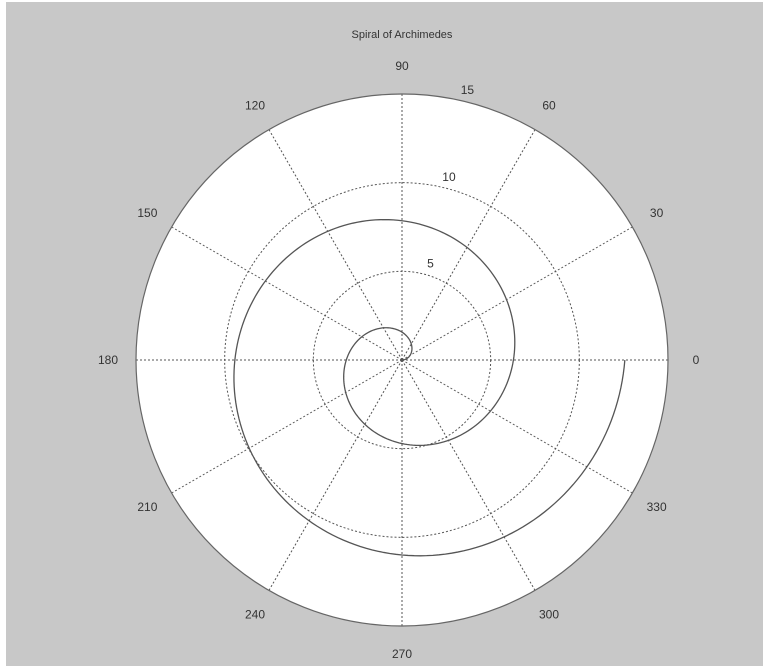  What do you see at coordinates (696, 360) in the screenshot?
I see `angle-tick-label: 0` at bounding box center [696, 360].